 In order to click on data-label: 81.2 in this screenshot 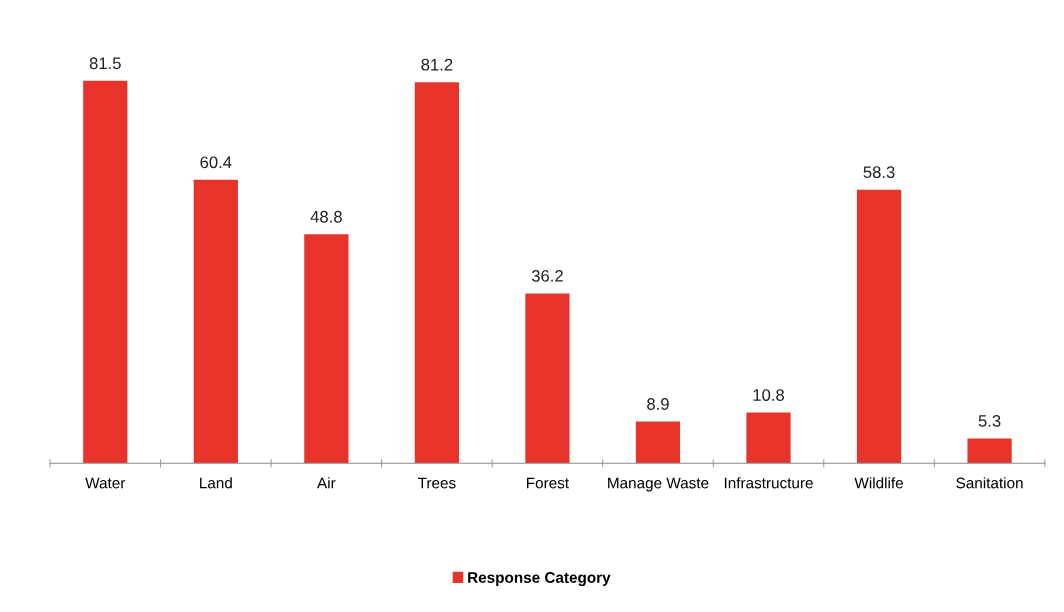, I will do `click(437, 64)`.